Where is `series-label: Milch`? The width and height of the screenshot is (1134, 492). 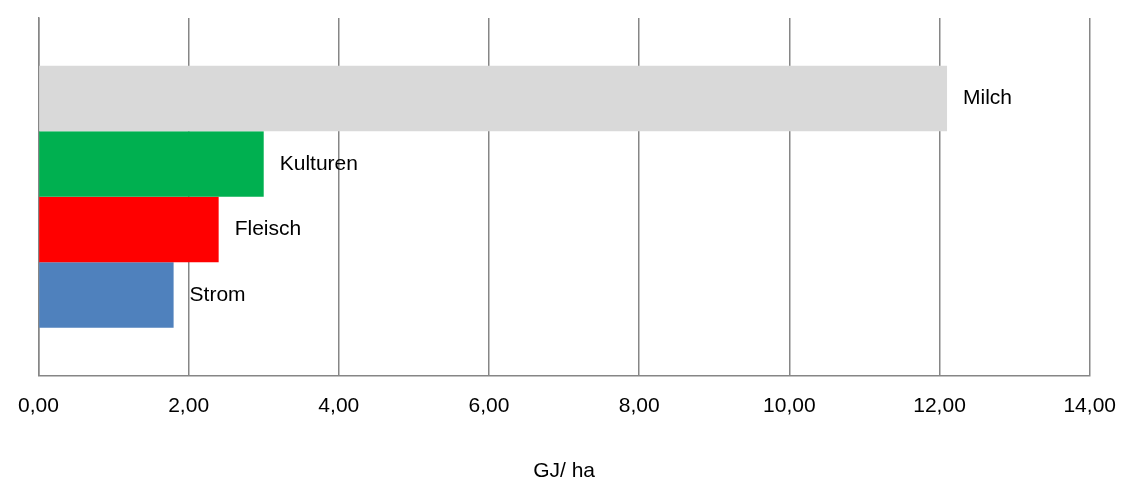
series-label: Milch is located at coordinates (988, 97).